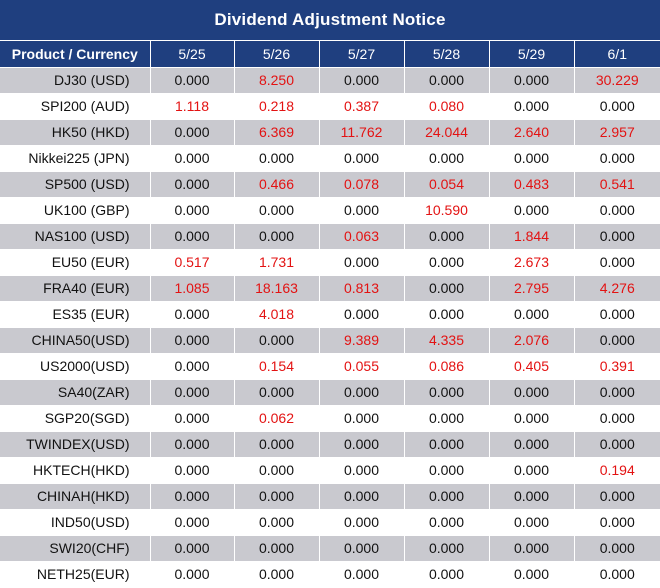  What do you see at coordinates (75, 54) in the screenshot?
I see `column-header-product: Product / Currency` at bounding box center [75, 54].